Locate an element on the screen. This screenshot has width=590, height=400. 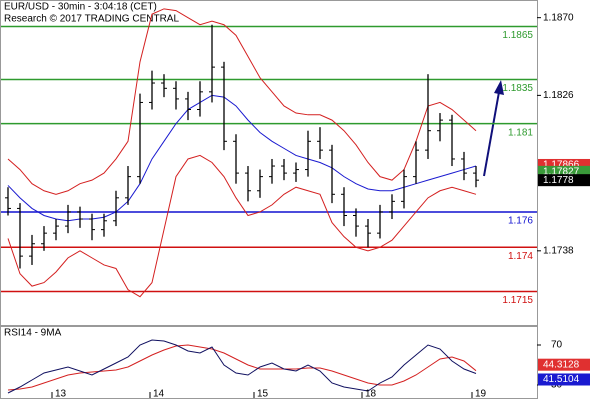
forecast-arrow is located at coordinates (491, 134).